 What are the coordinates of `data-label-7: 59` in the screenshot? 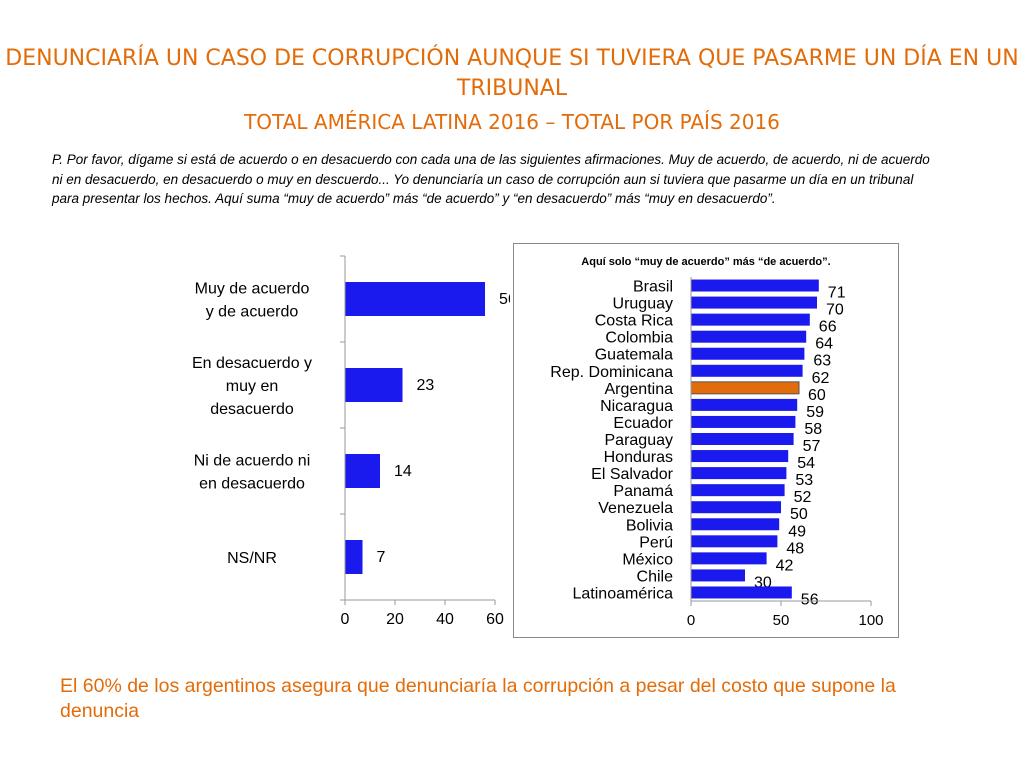 It's located at (815, 412).